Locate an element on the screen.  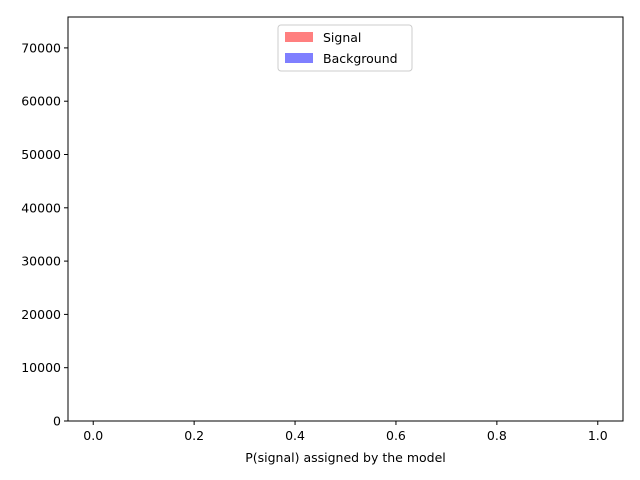
x-tick-label: 0.4 is located at coordinates (295, 435).